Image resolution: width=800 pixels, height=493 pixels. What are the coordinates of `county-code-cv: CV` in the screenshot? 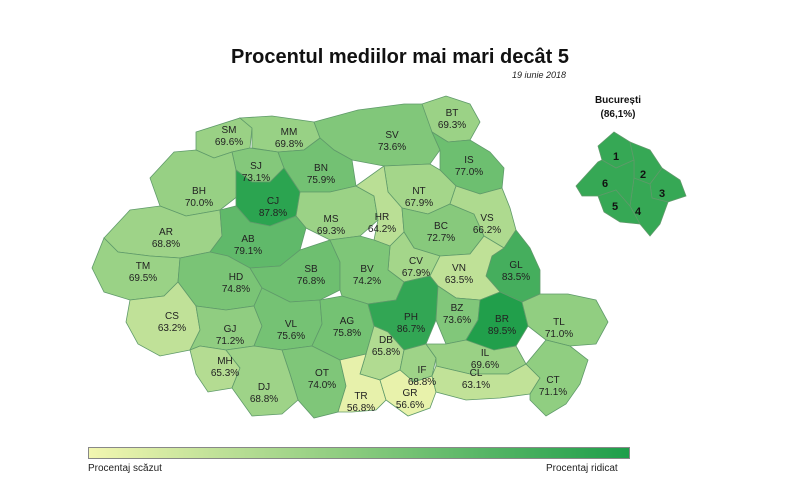 It's located at (416, 261).